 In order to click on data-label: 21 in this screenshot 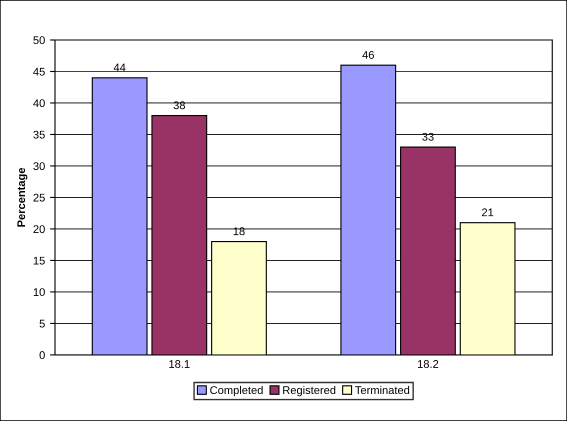, I will do `click(488, 212)`.